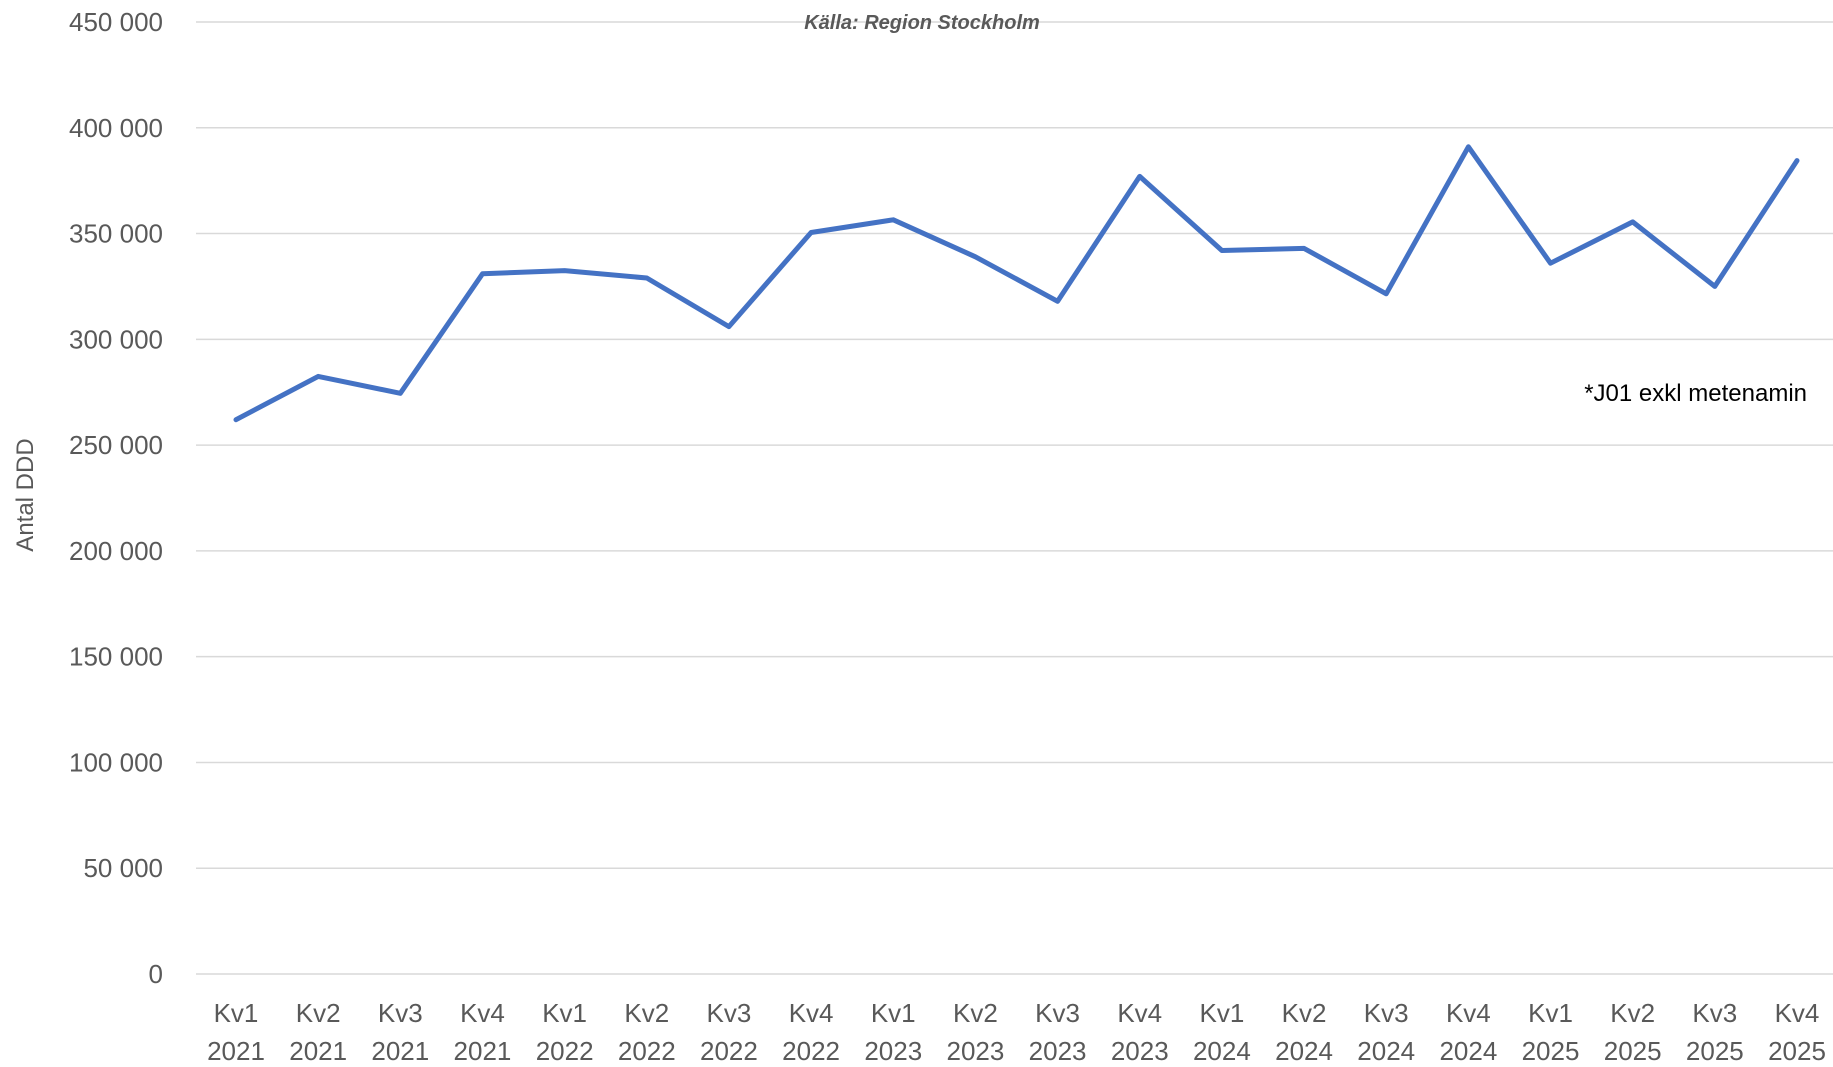  Describe the element at coordinates (25, 494) in the screenshot. I see `y-axis-title: Antal DDD` at that location.